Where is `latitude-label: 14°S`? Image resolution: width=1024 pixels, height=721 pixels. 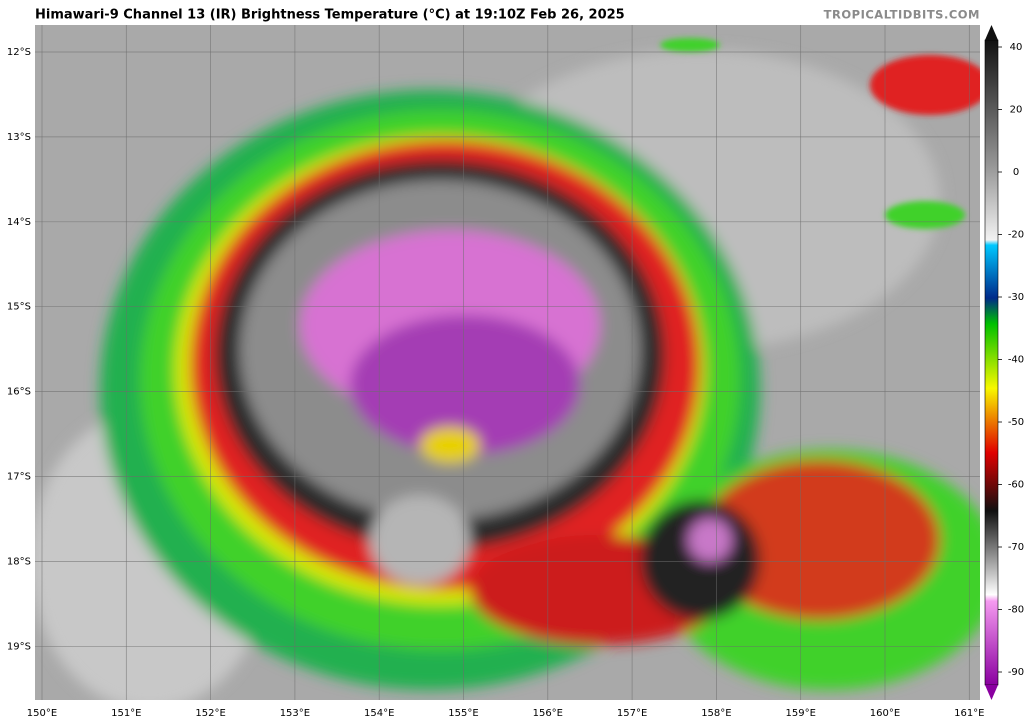
latitude-label: 14°S is located at coordinates (19, 222).